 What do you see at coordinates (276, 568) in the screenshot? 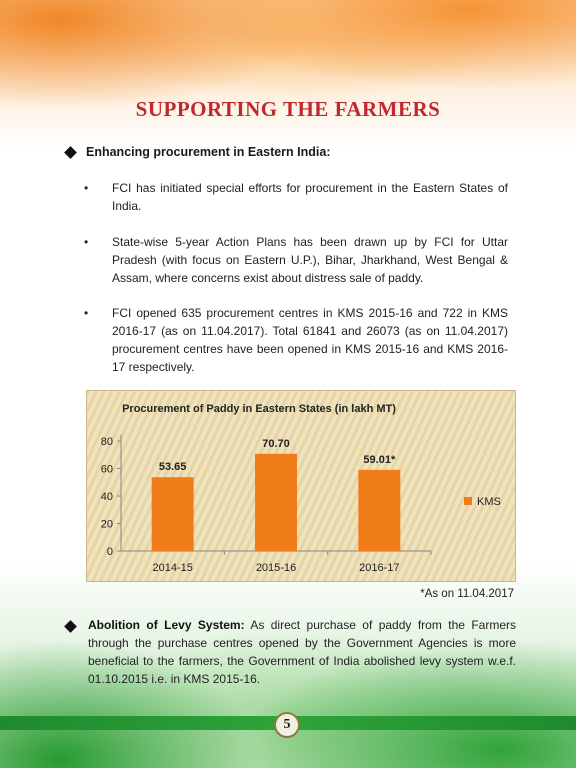
I see `x-tick-label: 2015-16` at bounding box center [276, 568].